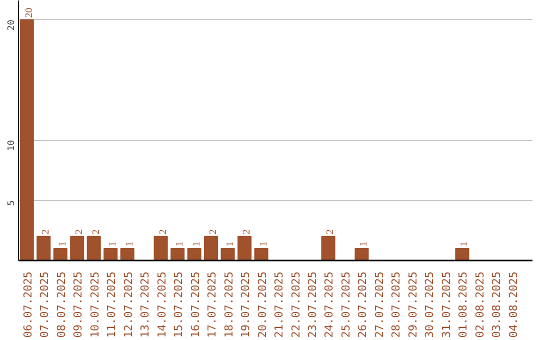 The image size is (540, 340). I want to click on x-tick-label: 19.07.2025, so click(245, 304).